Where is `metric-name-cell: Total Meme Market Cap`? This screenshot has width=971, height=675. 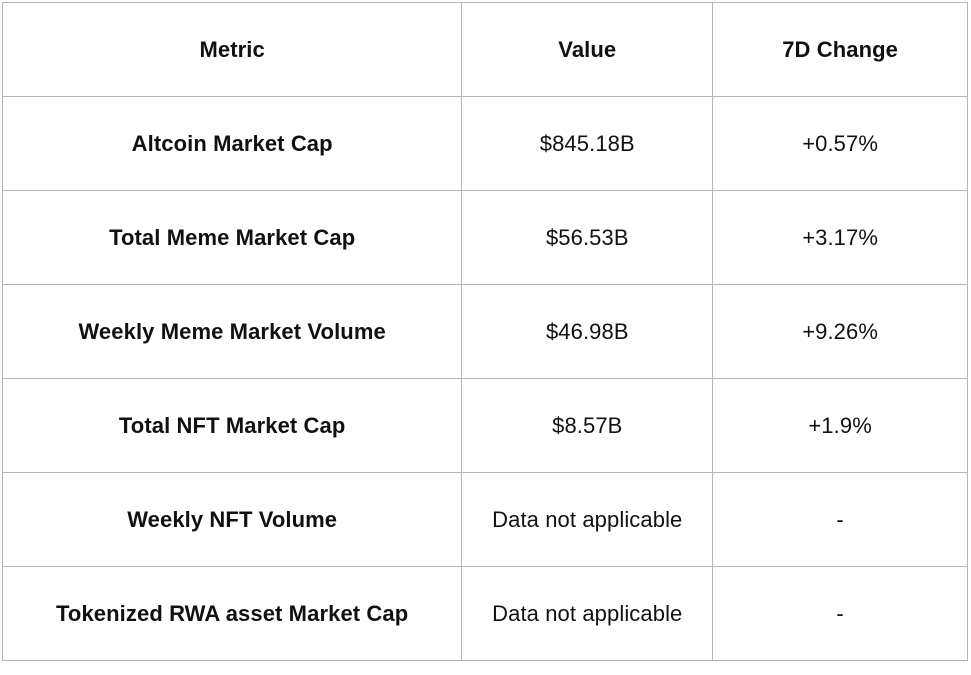
metric-name-cell: Total Meme Market Cap is located at coordinates (232, 237).